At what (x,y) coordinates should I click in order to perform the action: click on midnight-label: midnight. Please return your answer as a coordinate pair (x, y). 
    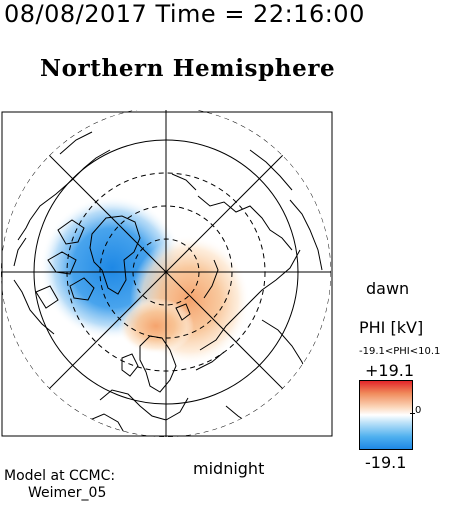
    Looking at the image, I should click on (229, 468).